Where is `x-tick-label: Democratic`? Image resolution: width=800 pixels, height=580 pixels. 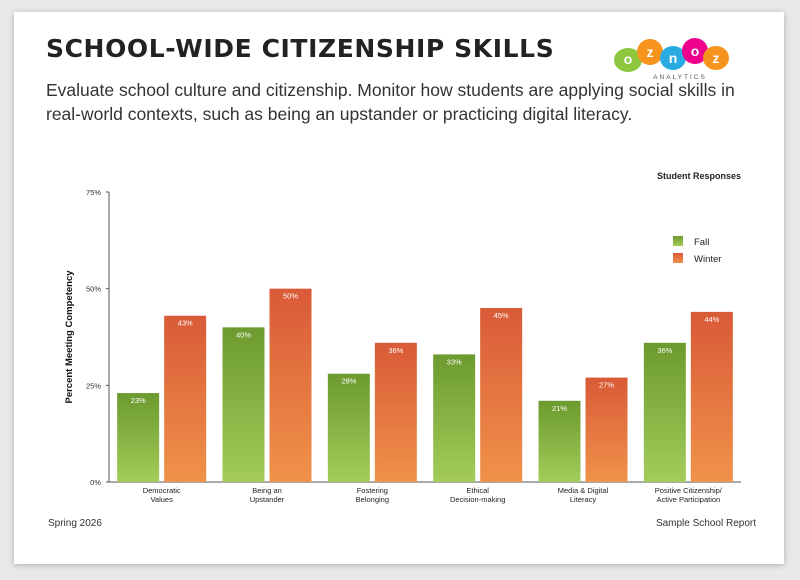
x-tick-label: Democratic is located at coordinates (162, 490).